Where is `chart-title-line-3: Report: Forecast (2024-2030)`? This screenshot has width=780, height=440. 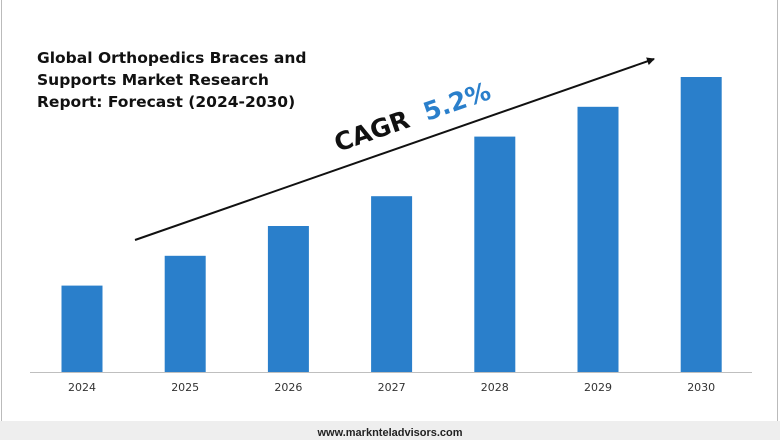
chart-title-line-3: Report: Forecast (2024-2030) is located at coordinates (166, 102).